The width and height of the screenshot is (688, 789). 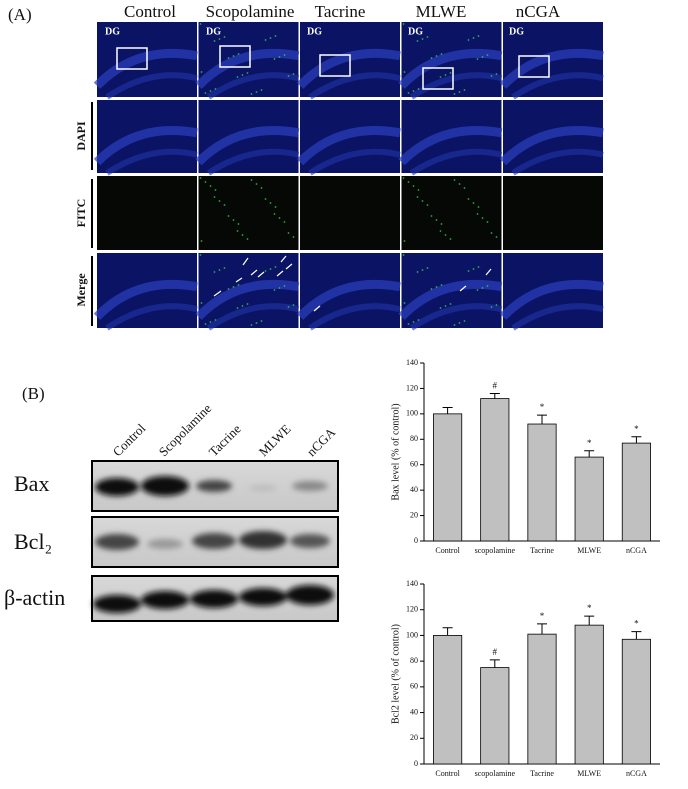 What do you see at coordinates (31, 483) in the screenshot?
I see `blot-label: Bax` at bounding box center [31, 483].